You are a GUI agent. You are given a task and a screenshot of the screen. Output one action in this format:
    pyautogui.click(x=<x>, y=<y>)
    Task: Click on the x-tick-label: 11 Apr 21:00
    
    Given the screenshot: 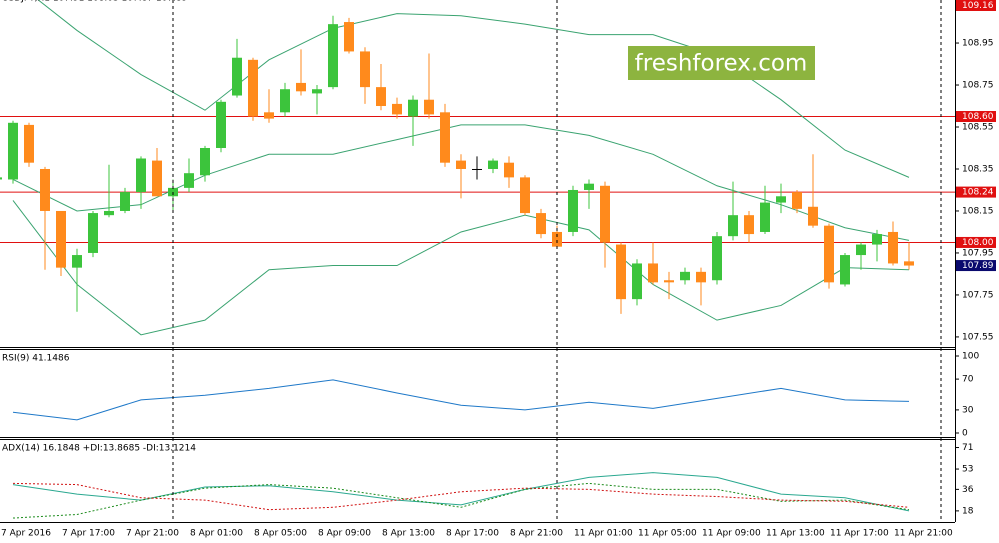 What is the action you would take?
    pyautogui.click(x=923, y=534)
    